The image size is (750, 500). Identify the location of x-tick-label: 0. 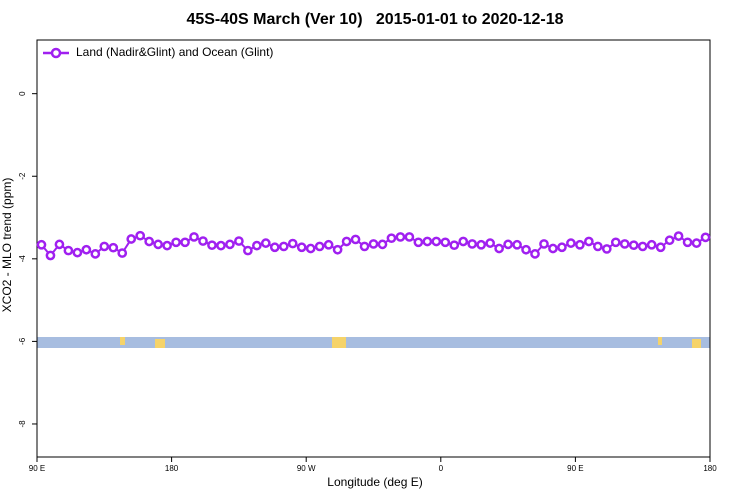
(441, 468).